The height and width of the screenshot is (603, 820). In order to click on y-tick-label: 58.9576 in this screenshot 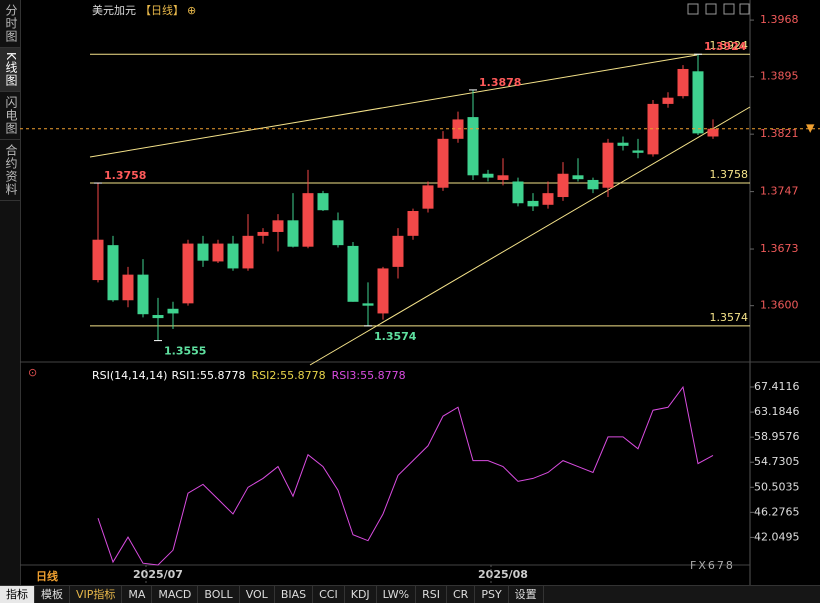, I will do `click(777, 436)`.